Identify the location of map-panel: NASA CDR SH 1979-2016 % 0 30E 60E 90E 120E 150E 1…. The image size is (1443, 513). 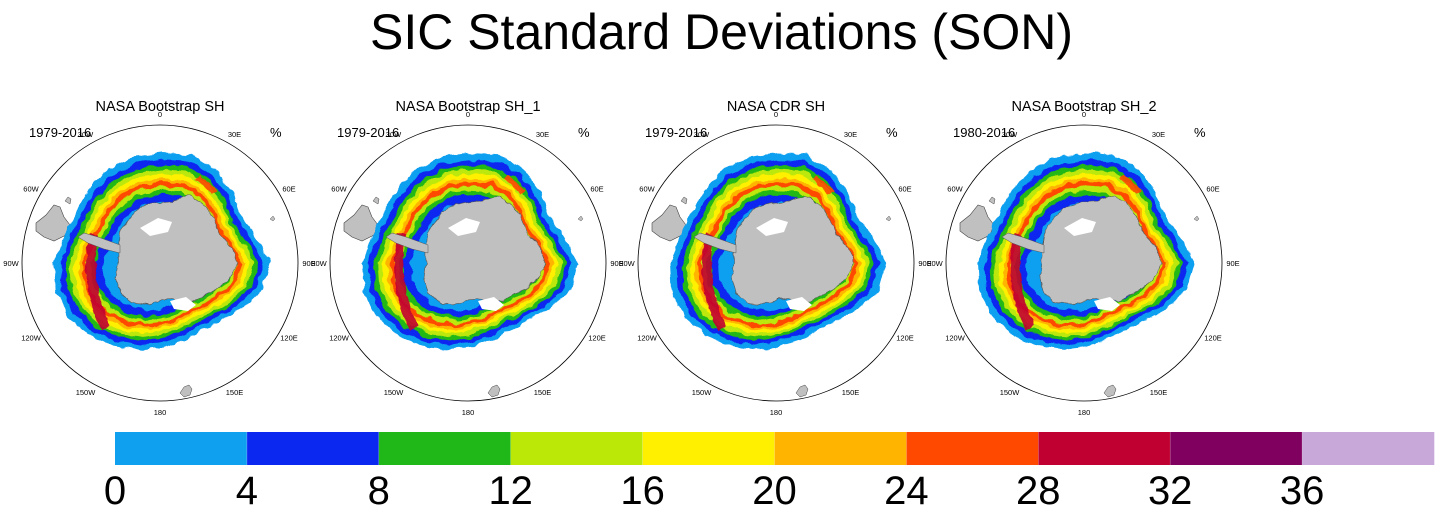
(775, 258).